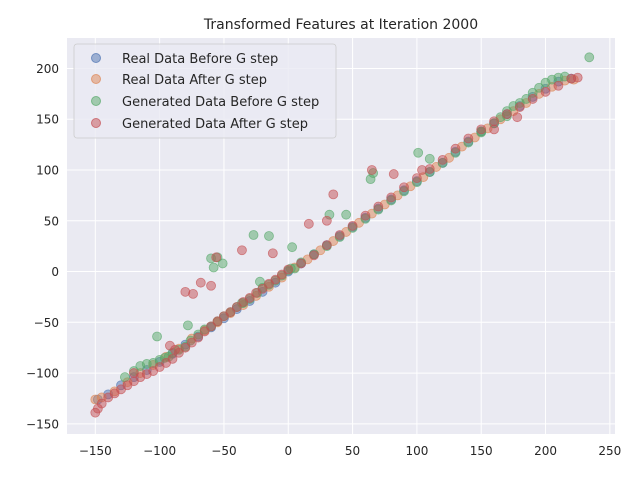  I want to click on x-tick-label: −150, so click(95, 451).